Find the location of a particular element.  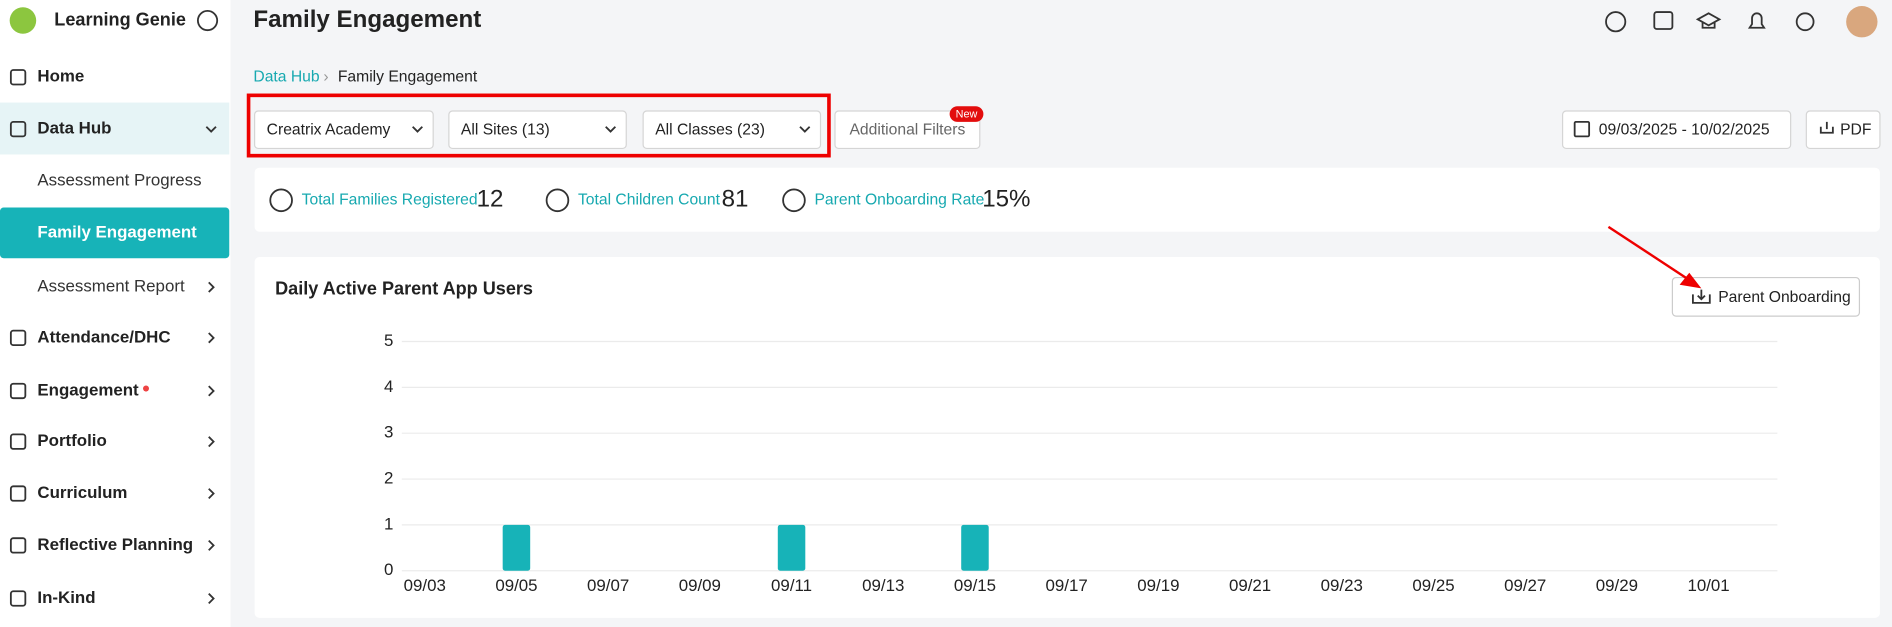

chart-title: Daily Active Parent App Users is located at coordinates (404, 288).